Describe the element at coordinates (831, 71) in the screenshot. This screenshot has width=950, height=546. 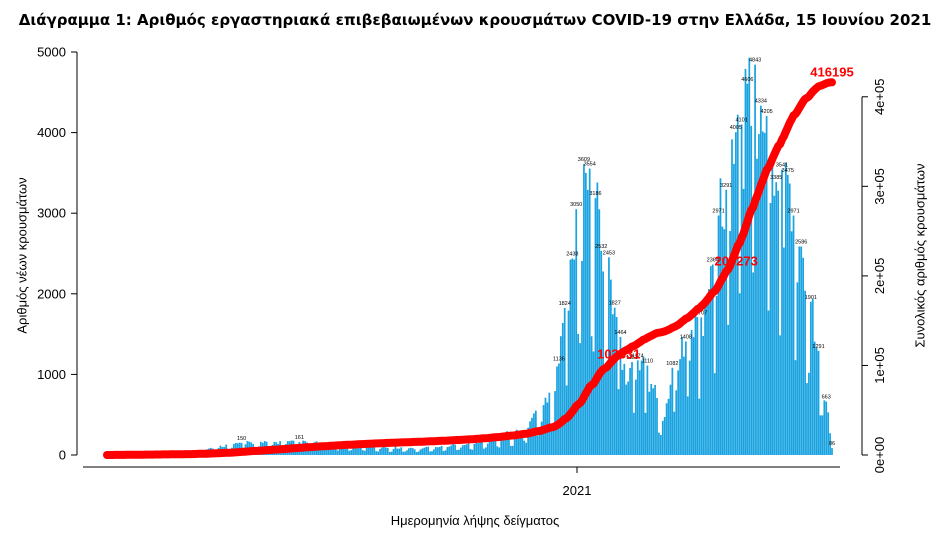
I see `cumulative-annotation: 416195` at that location.